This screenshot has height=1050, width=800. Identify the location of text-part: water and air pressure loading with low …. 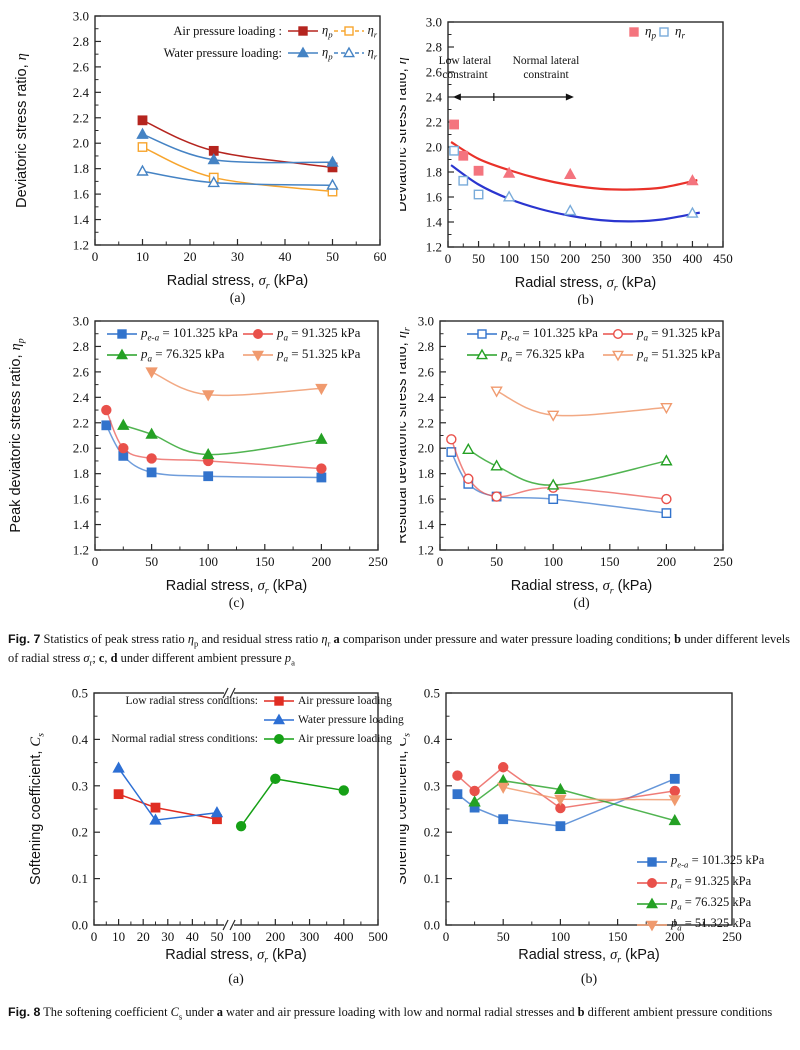
(400, 1012).